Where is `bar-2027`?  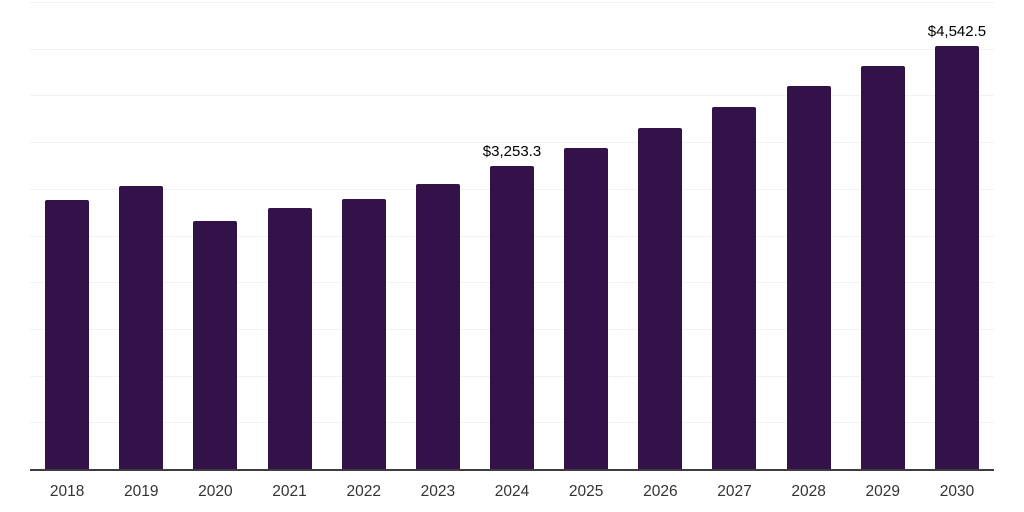
bar-2027 is located at coordinates (734, 288).